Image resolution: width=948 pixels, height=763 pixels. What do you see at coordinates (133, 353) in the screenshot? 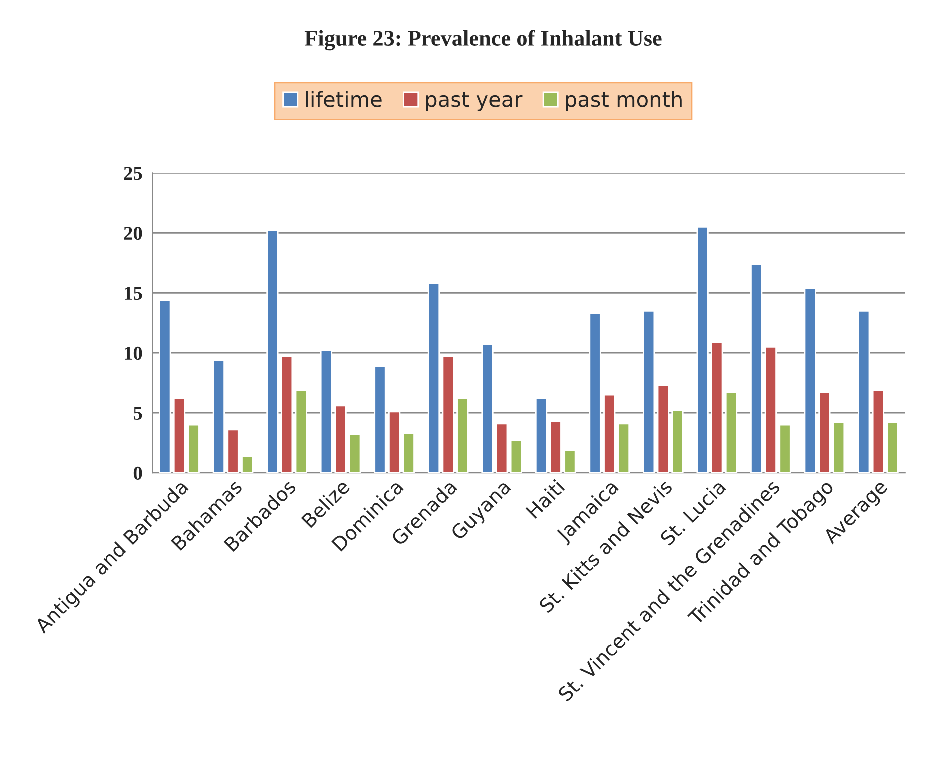
I see `y-tick-label: 10` at bounding box center [133, 353].